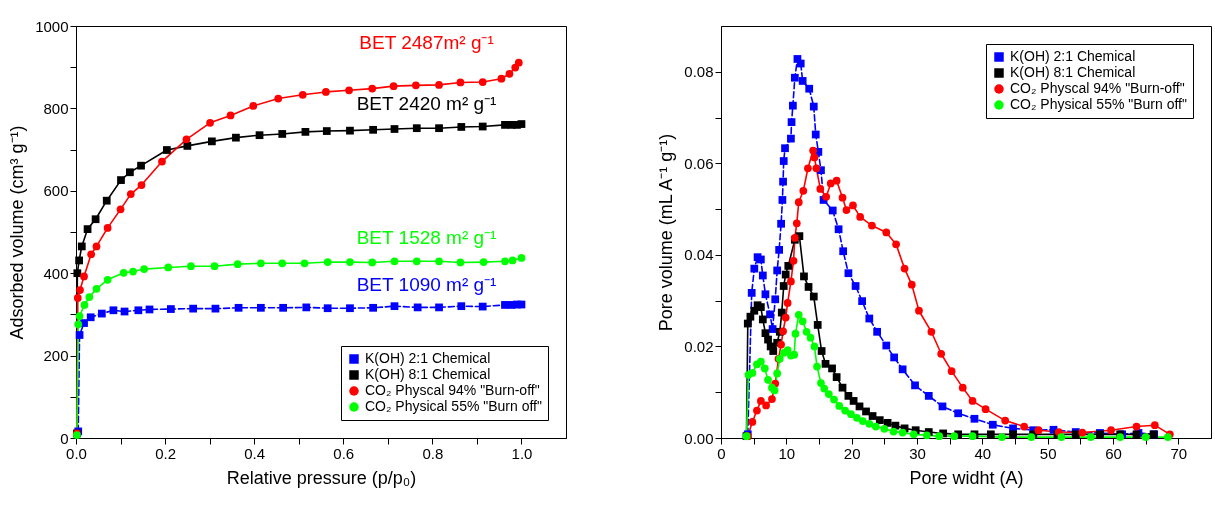 The image size is (1215, 505). Describe the element at coordinates (64, 438) in the screenshot. I see `y-tick-label: 0` at that location.